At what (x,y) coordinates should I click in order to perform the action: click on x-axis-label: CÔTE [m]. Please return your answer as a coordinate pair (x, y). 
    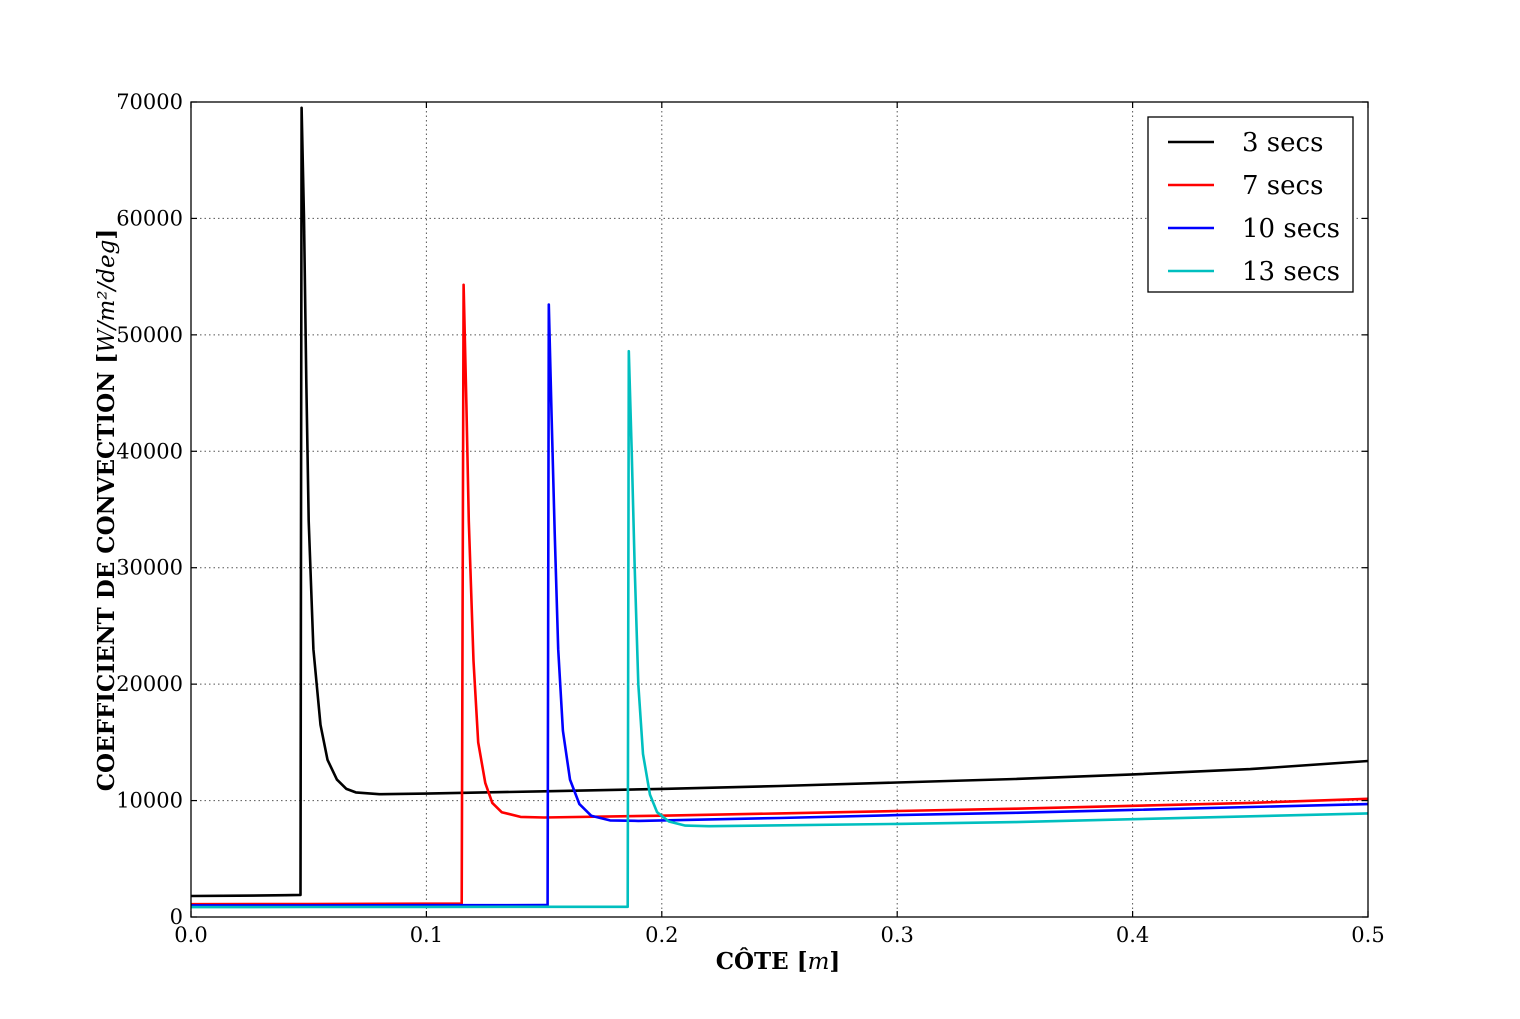
    Looking at the image, I should click on (778, 961).